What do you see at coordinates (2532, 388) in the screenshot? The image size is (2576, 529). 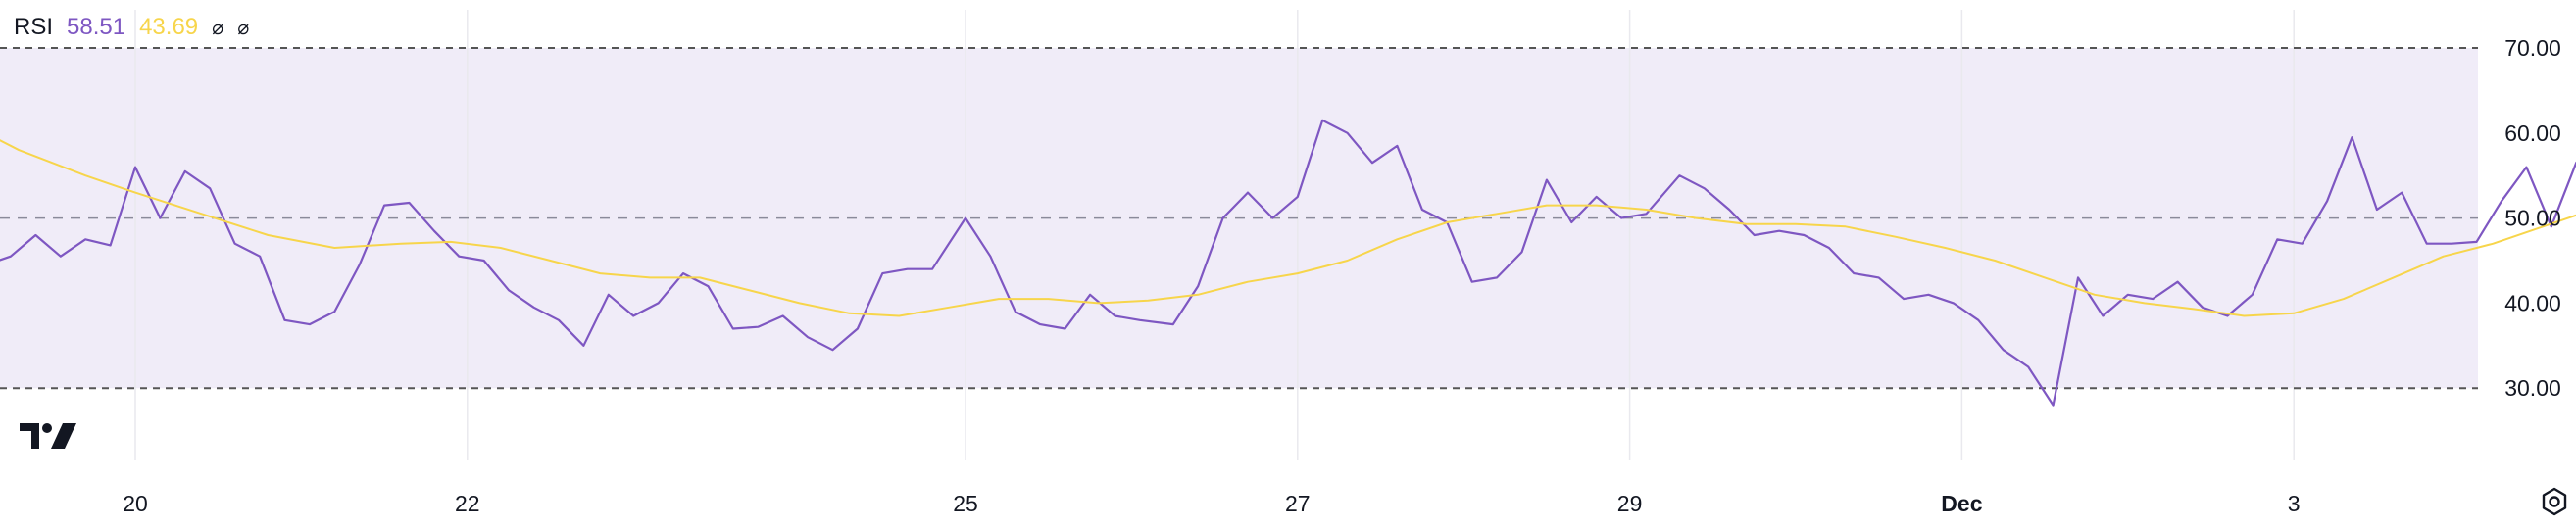 I see `y-tick-label: 30.00` at bounding box center [2532, 388].